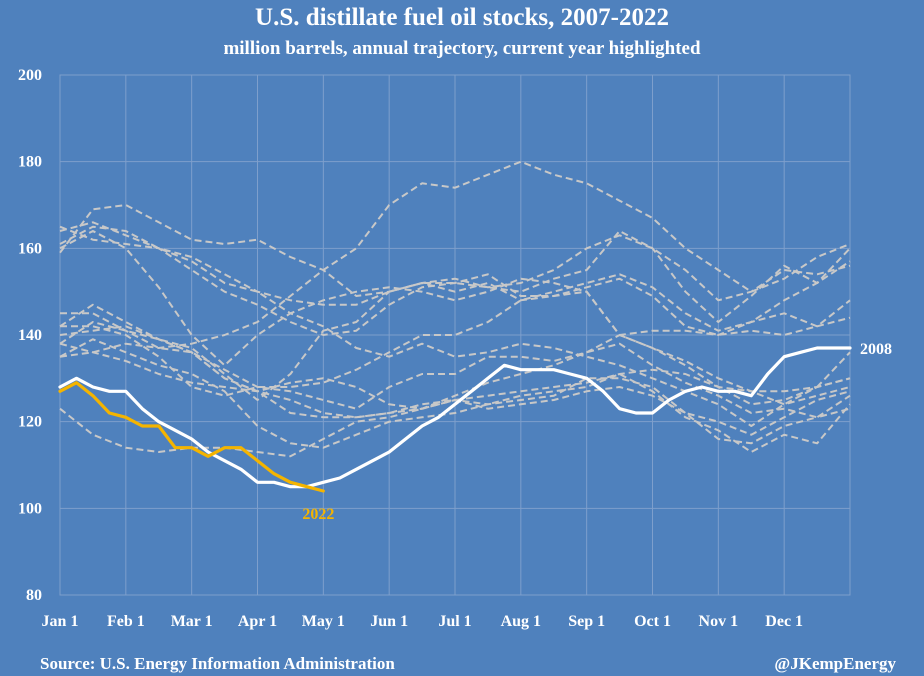 This screenshot has width=924, height=676. What do you see at coordinates (191, 437) in the screenshot?
I see `series-line-2022` at bounding box center [191, 437].